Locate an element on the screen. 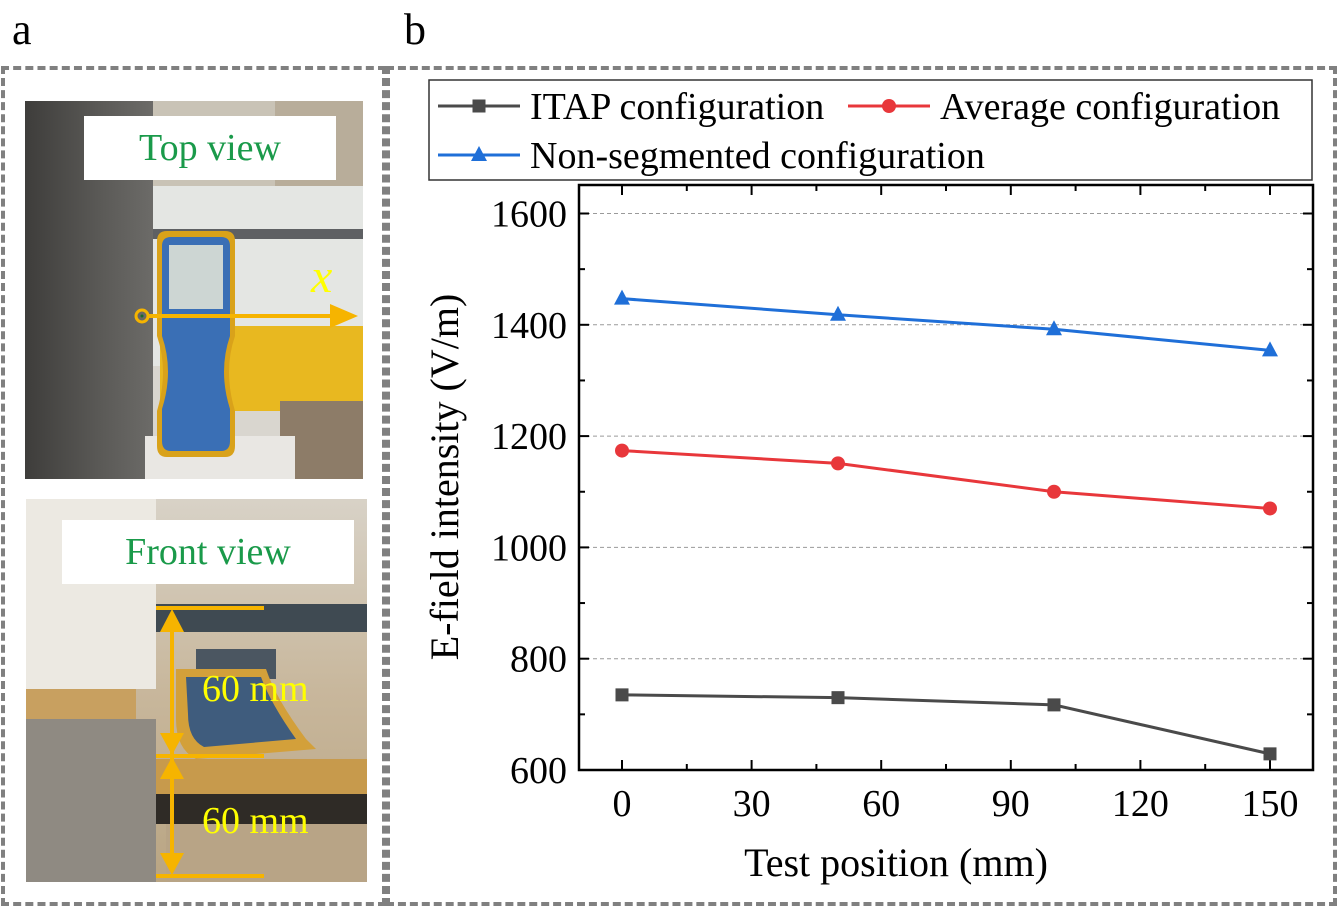 This screenshot has width=1338, height=907. x-axis-title: Test position (mm) is located at coordinates (896, 862).